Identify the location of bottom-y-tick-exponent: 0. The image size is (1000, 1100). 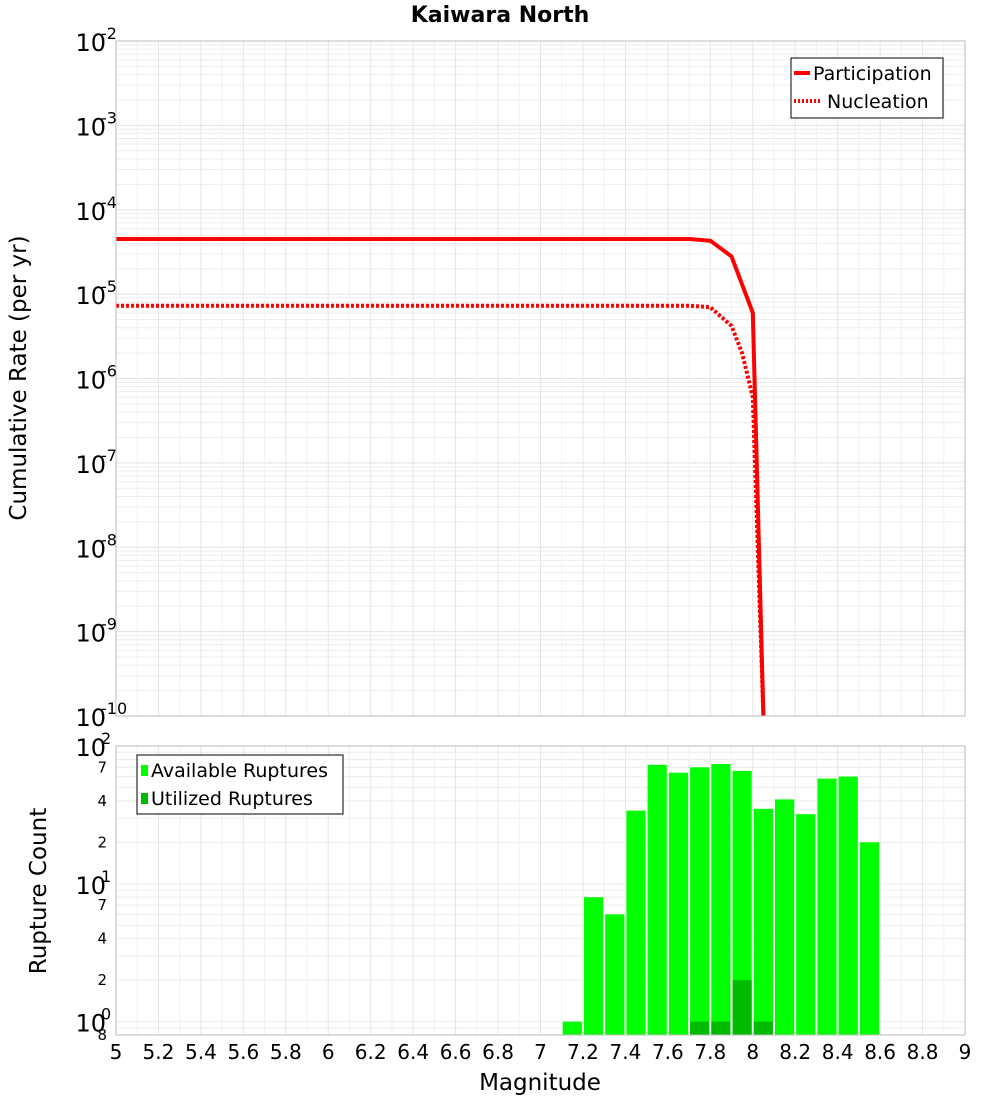
(106, 1014).